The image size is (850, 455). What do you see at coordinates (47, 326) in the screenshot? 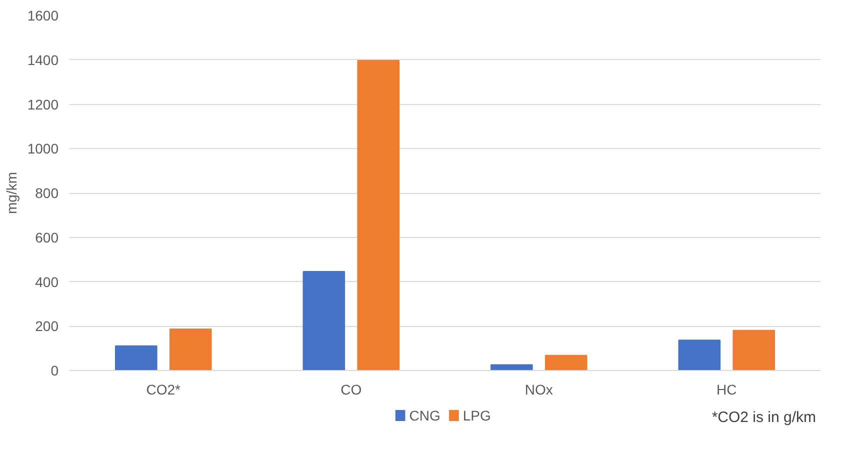
I see `y-tick-label: 200` at bounding box center [47, 326].